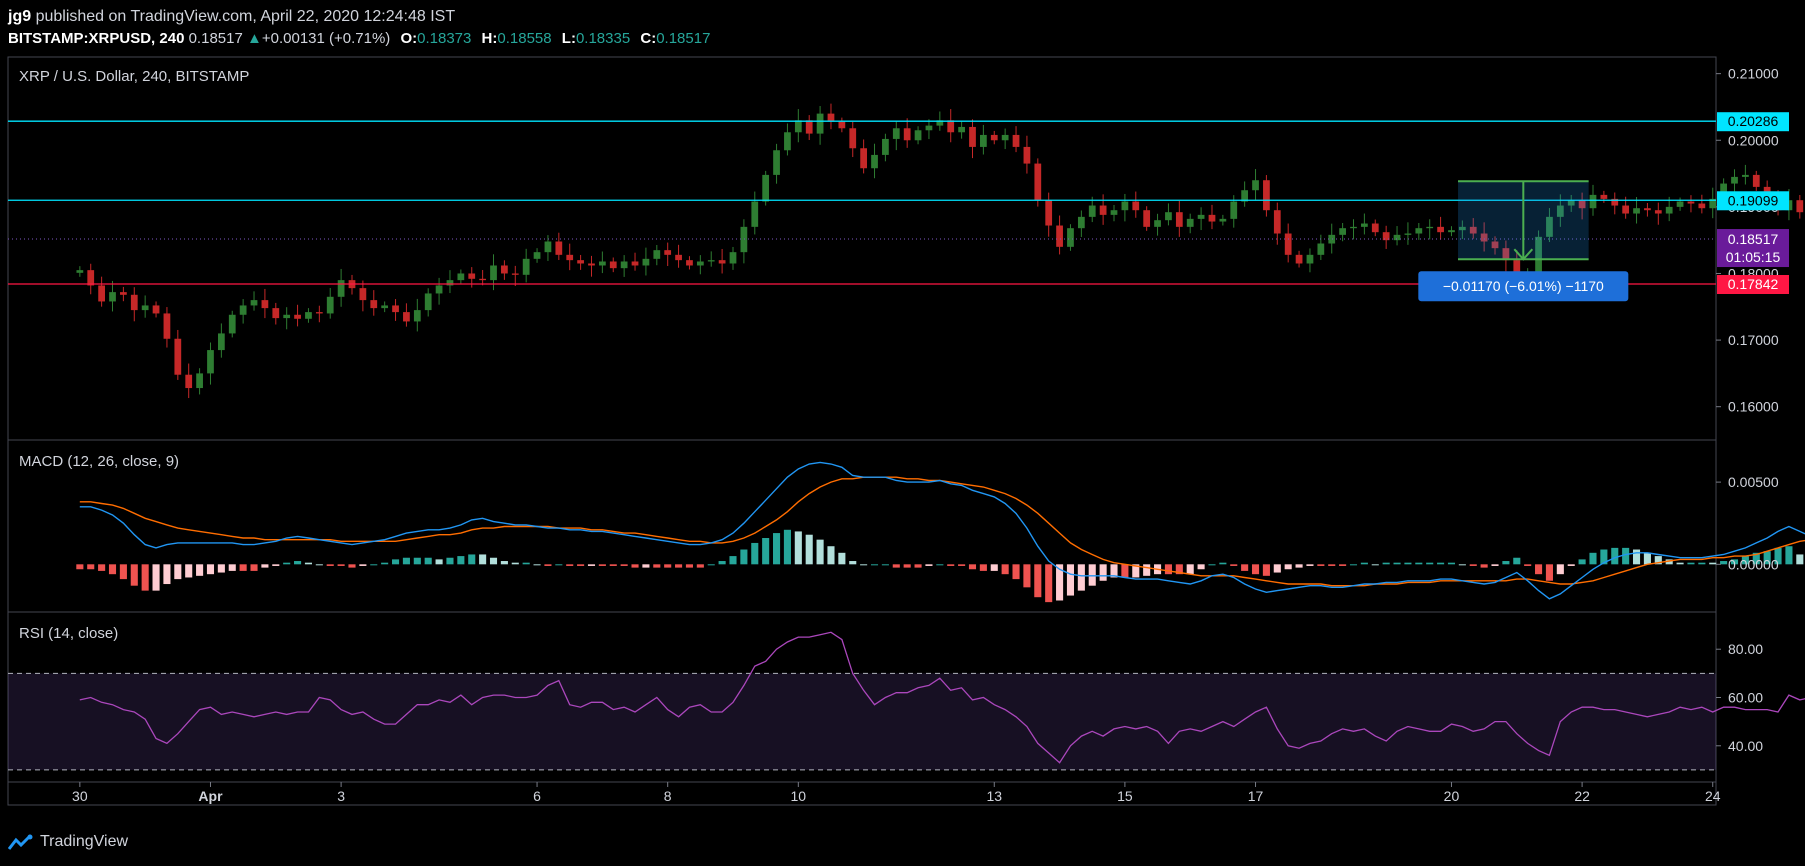 This screenshot has height=866, width=1805. What do you see at coordinates (1753, 140) in the screenshot?
I see `price-axis-tick-label: 0.20000` at bounding box center [1753, 140].